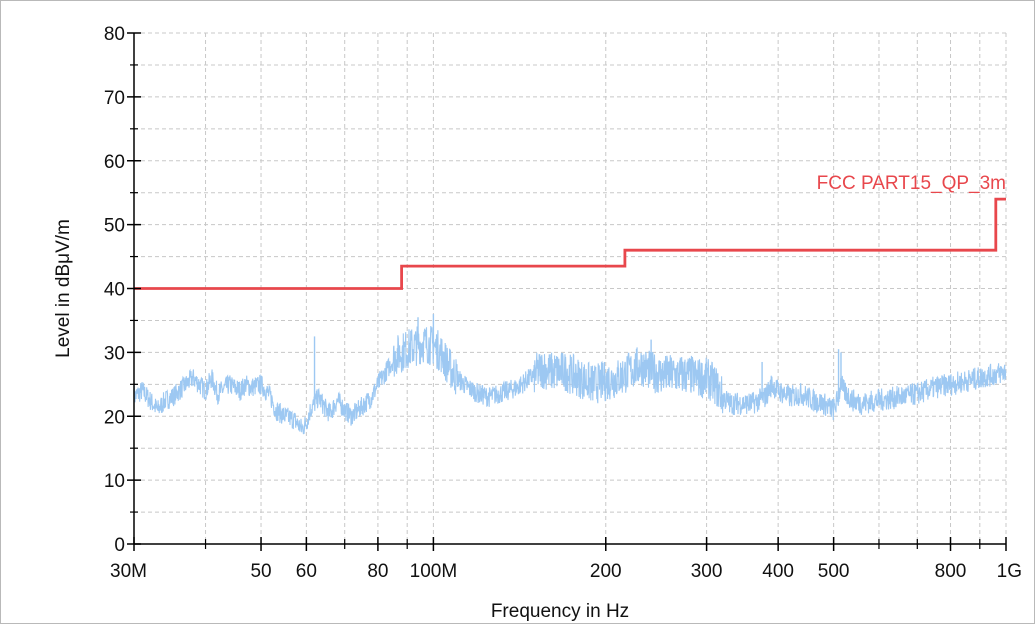 This screenshot has width=1035, height=624. What do you see at coordinates (306, 571) in the screenshot?
I see `x-tick-label: 60` at bounding box center [306, 571].